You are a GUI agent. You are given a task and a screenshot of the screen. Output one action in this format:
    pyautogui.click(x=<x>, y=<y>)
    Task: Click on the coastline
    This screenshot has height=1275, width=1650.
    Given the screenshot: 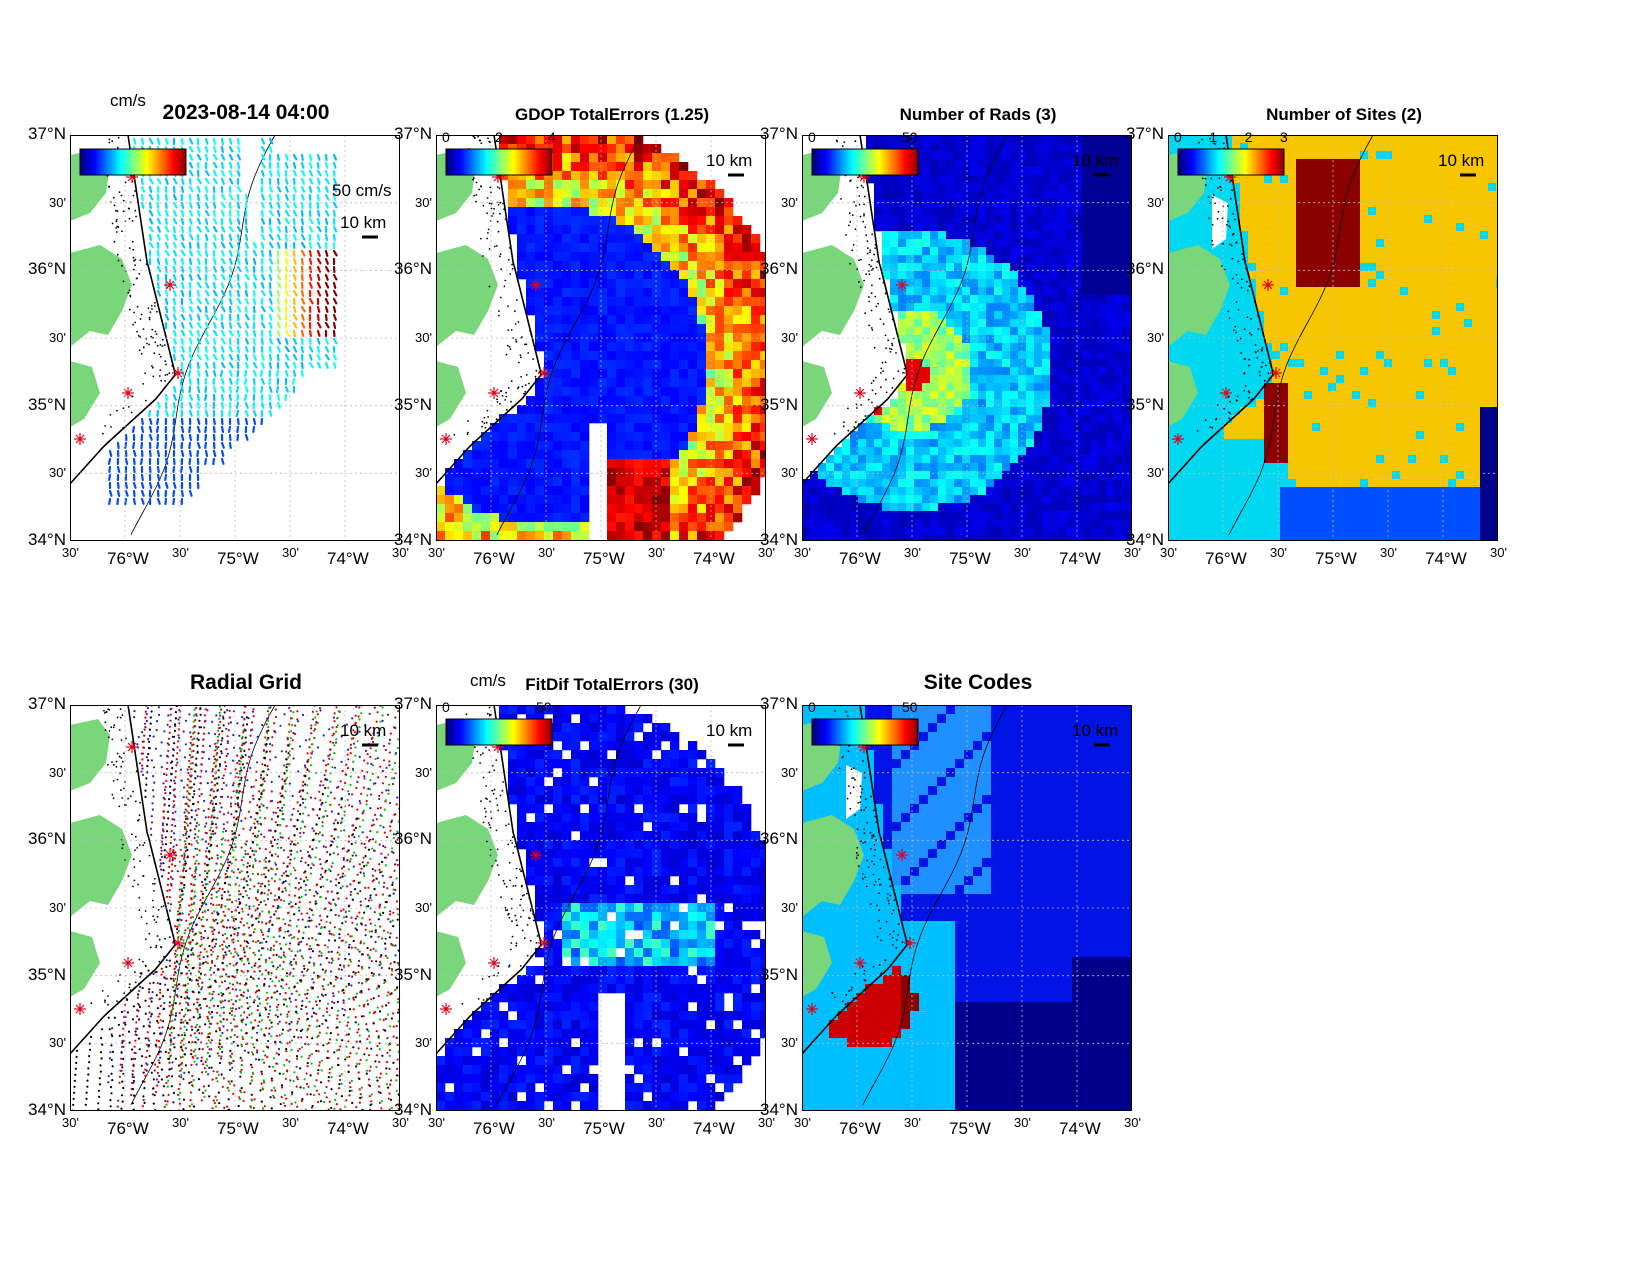 What is the action you would take?
    pyautogui.click(x=489, y=880)
    